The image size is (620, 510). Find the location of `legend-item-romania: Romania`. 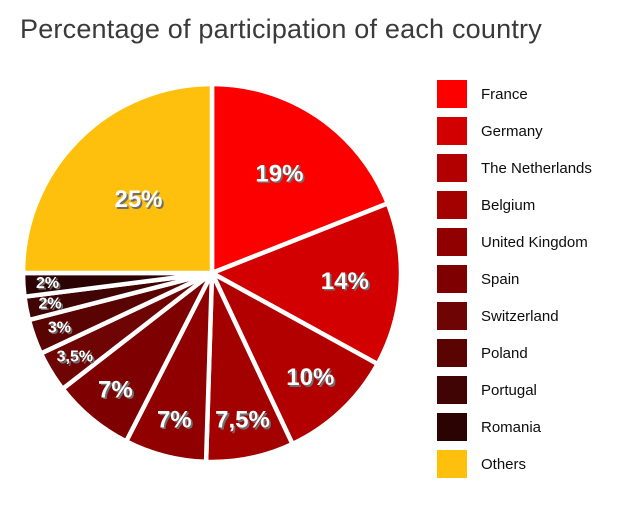

legend-item-romania: Romania is located at coordinates (527, 427).